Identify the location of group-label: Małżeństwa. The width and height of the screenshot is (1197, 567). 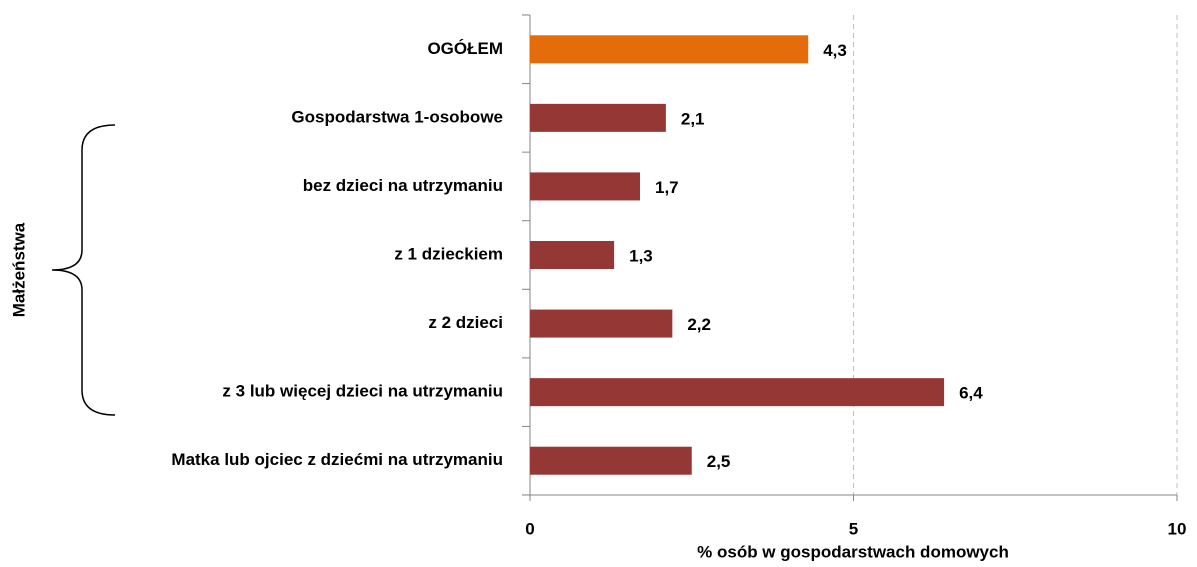
(18, 269).